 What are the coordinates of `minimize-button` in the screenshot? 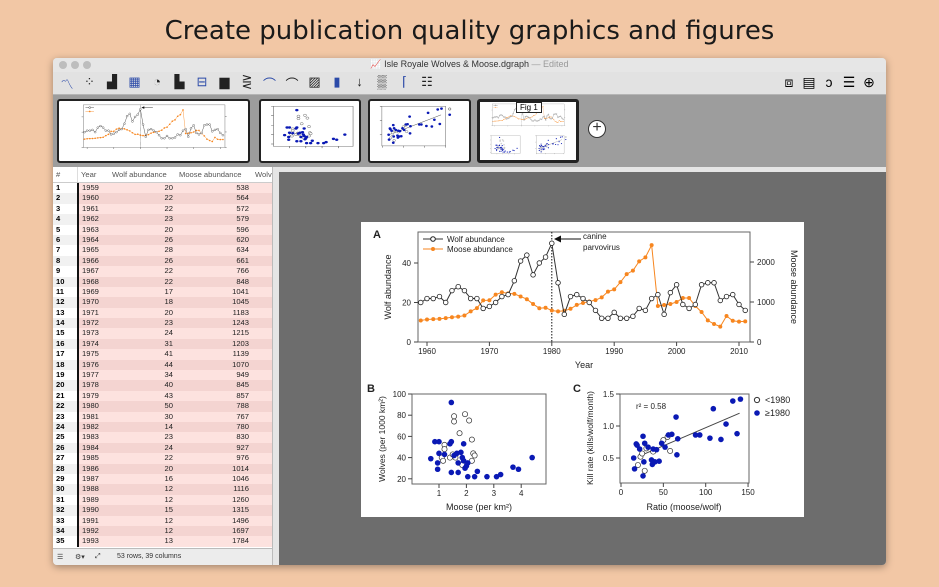 It's located at (75, 65).